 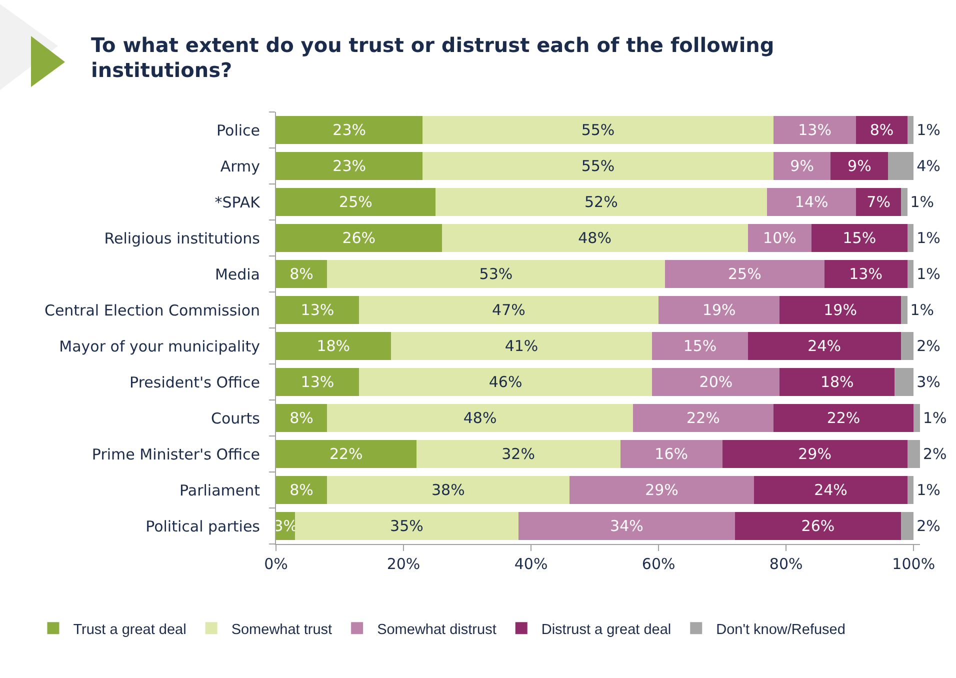 I want to click on data-label: 8%, so click(x=882, y=130).